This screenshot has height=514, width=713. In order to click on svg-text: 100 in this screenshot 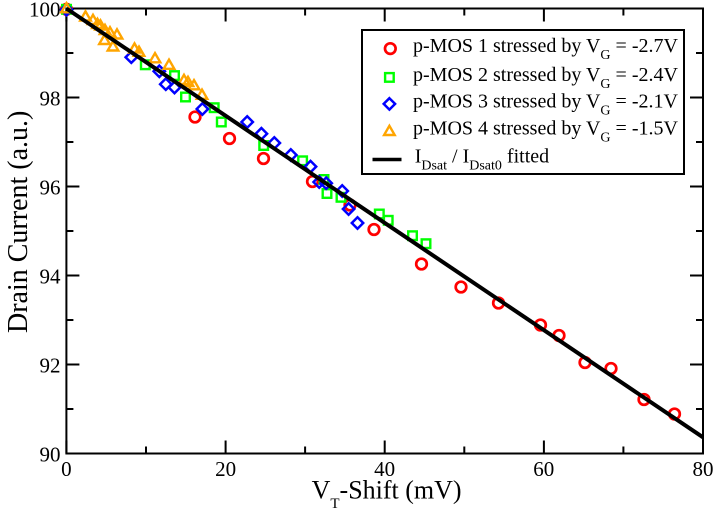, I will do `click(45, 11)`.